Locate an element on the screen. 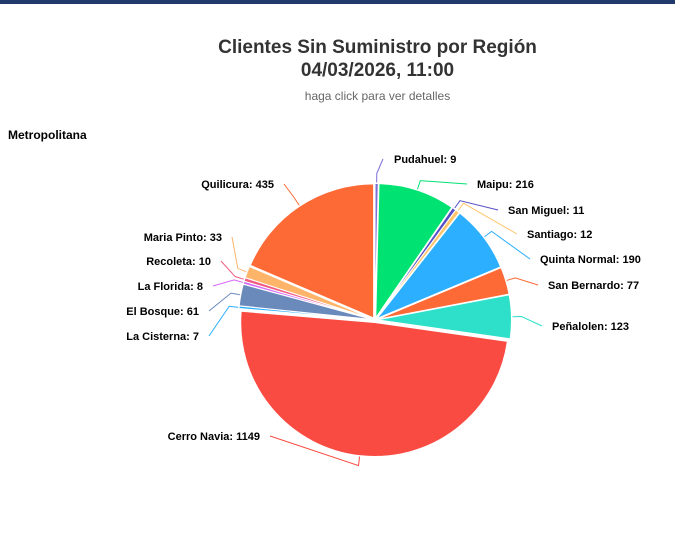  data-label: Peñalolen: 123 is located at coordinates (590, 327).